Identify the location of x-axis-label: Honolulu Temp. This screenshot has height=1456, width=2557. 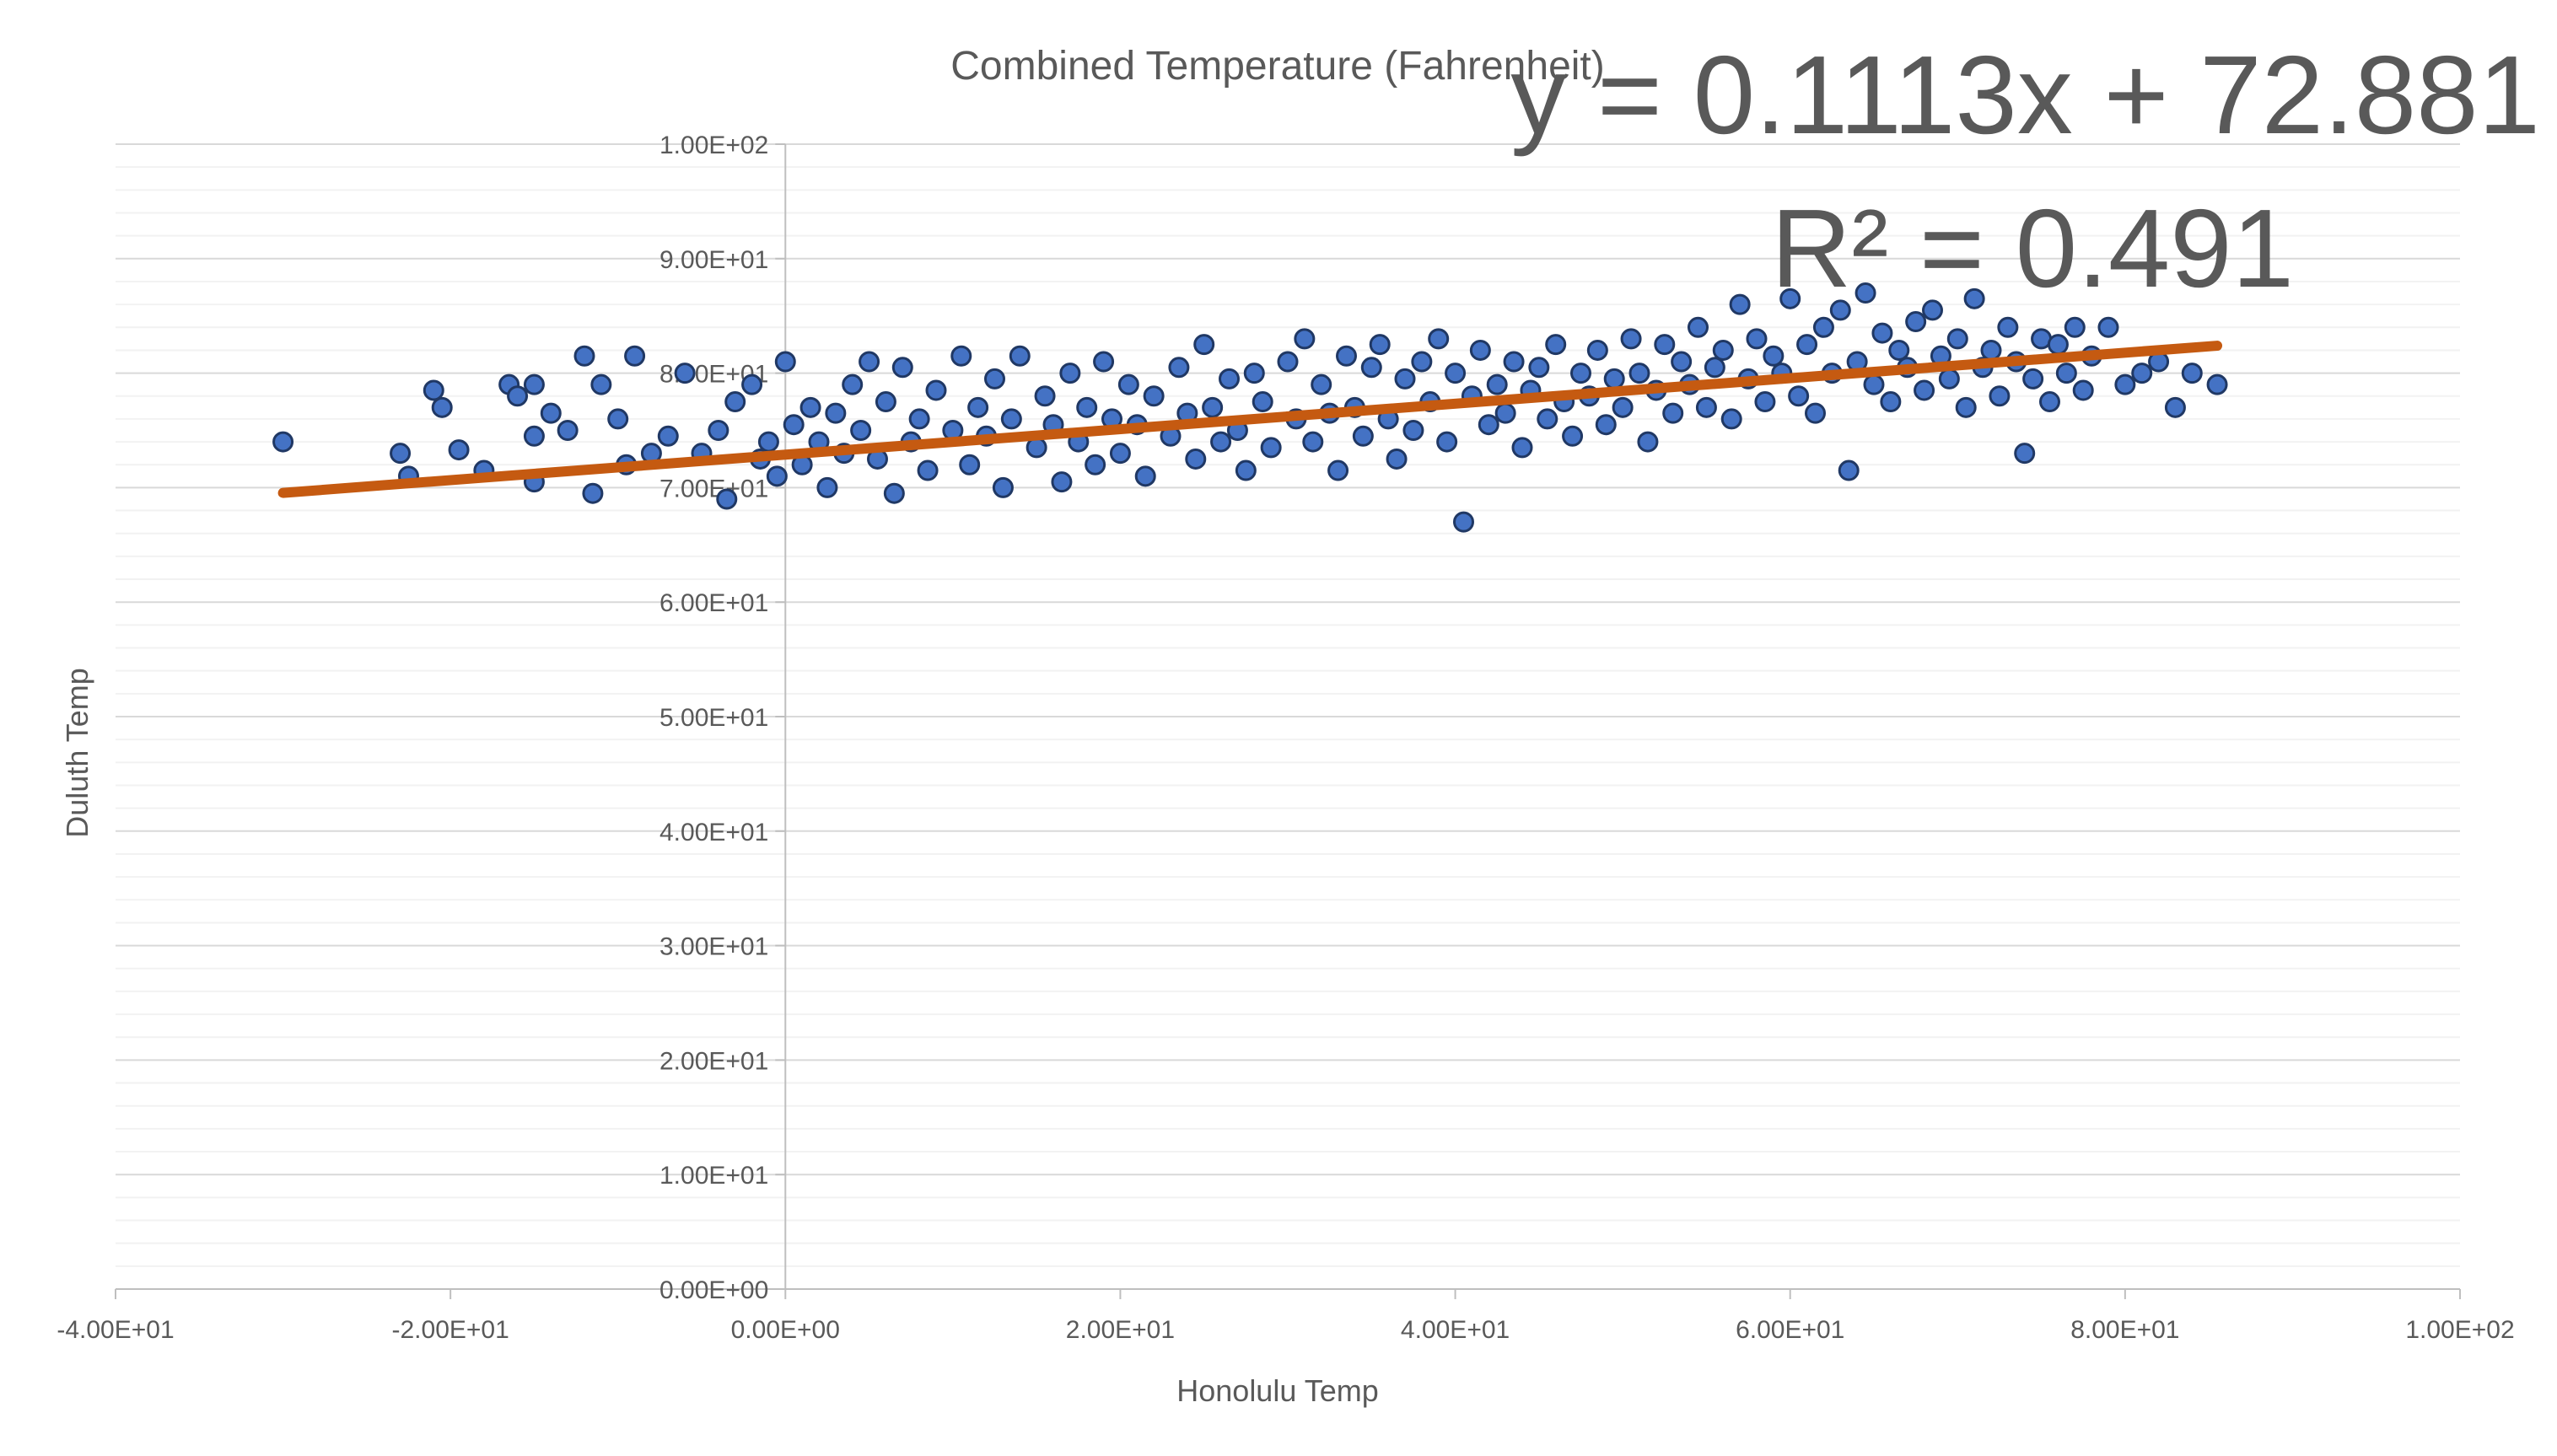
(1277, 1390).